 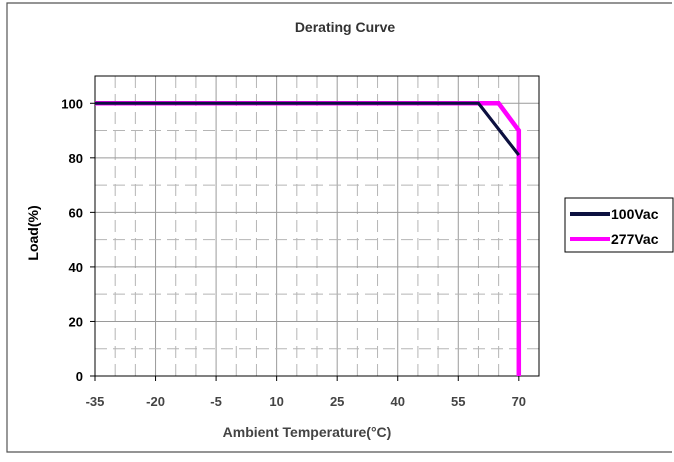 What do you see at coordinates (76, 158) in the screenshot?
I see `y-tick-label: 80` at bounding box center [76, 158].